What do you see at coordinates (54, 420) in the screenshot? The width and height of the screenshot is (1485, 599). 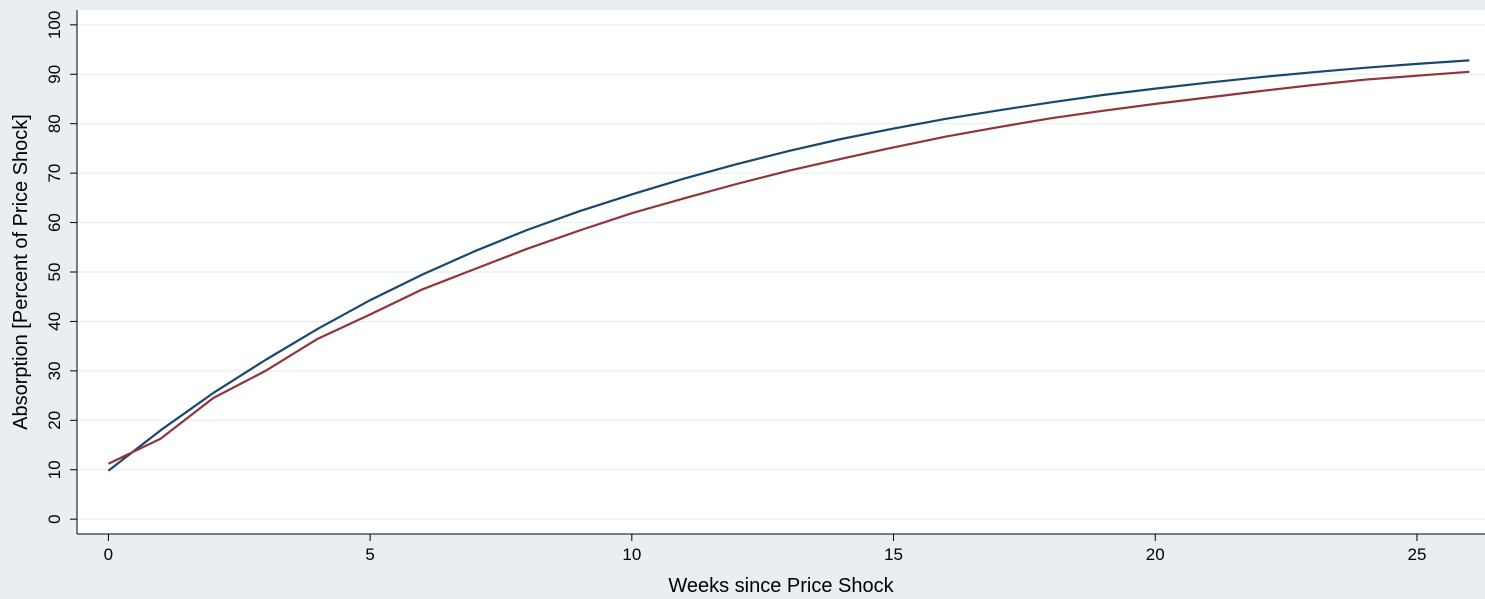 I see `y-tick-label-20: 20` at bounding box center [54, 420].